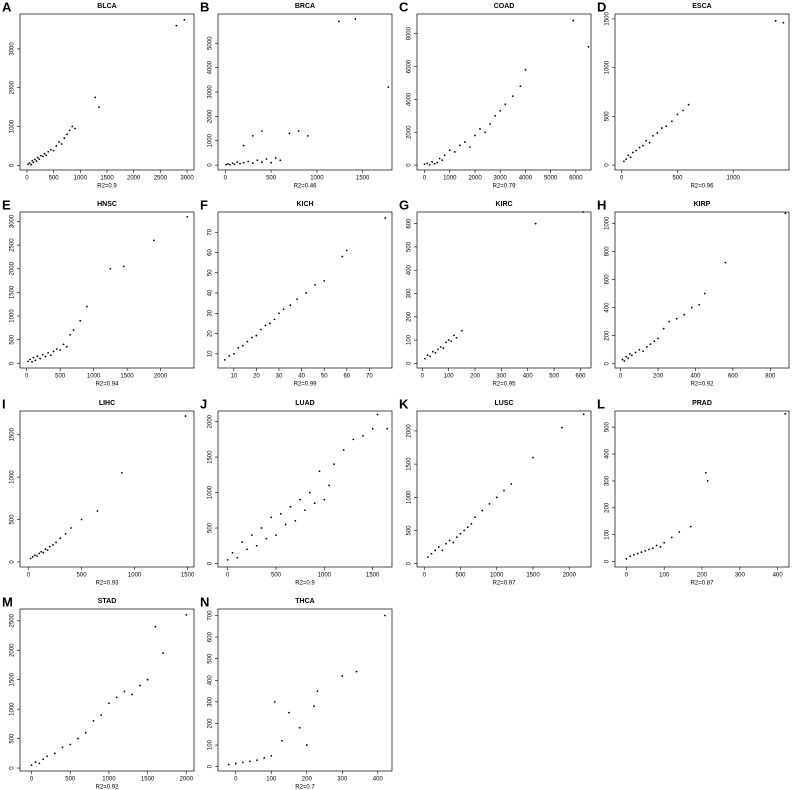  Describe the element at coordinates (305, 787) in the screenshot. I see `x-axis-label: R2=0.7` at that location.